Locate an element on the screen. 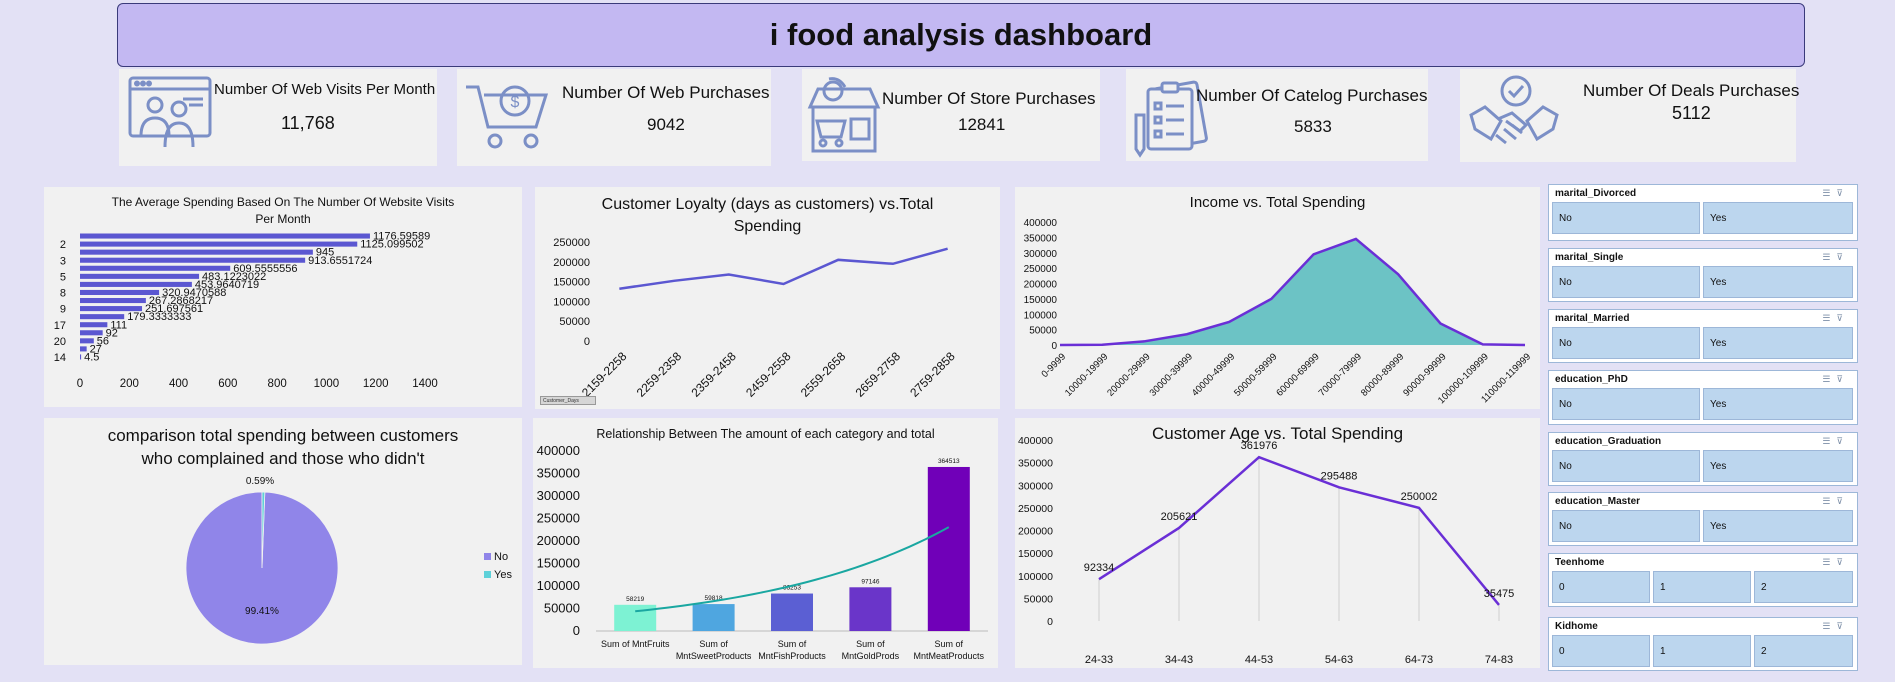  slicer-title: education_Master is located at coordinates (1598, 501).